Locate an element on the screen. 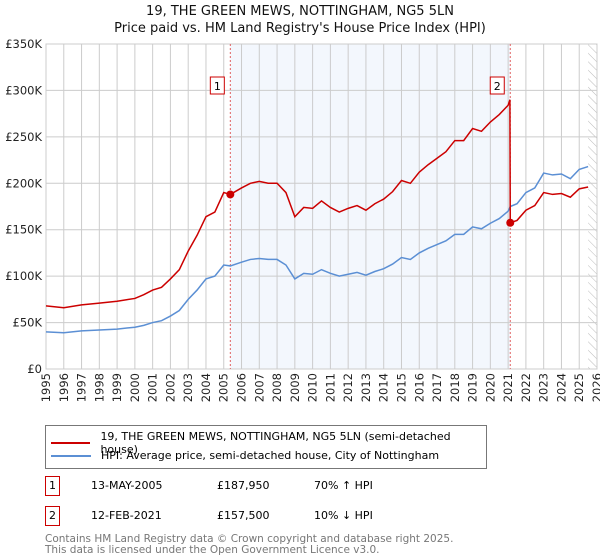 This screenshot has width=600, height=560. sale-label: 1 is located at coordinates (217, 86).